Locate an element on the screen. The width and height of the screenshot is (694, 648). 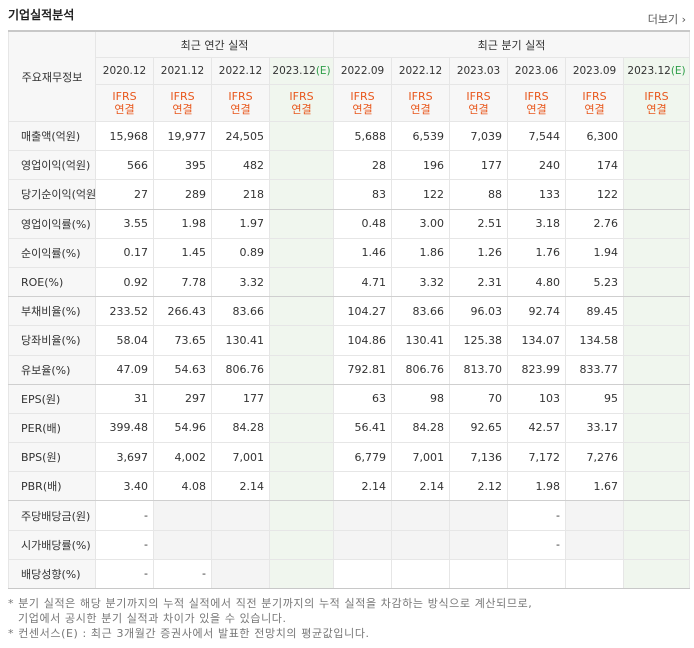
row-label: PER(배) is located at coordinates (52, 428).